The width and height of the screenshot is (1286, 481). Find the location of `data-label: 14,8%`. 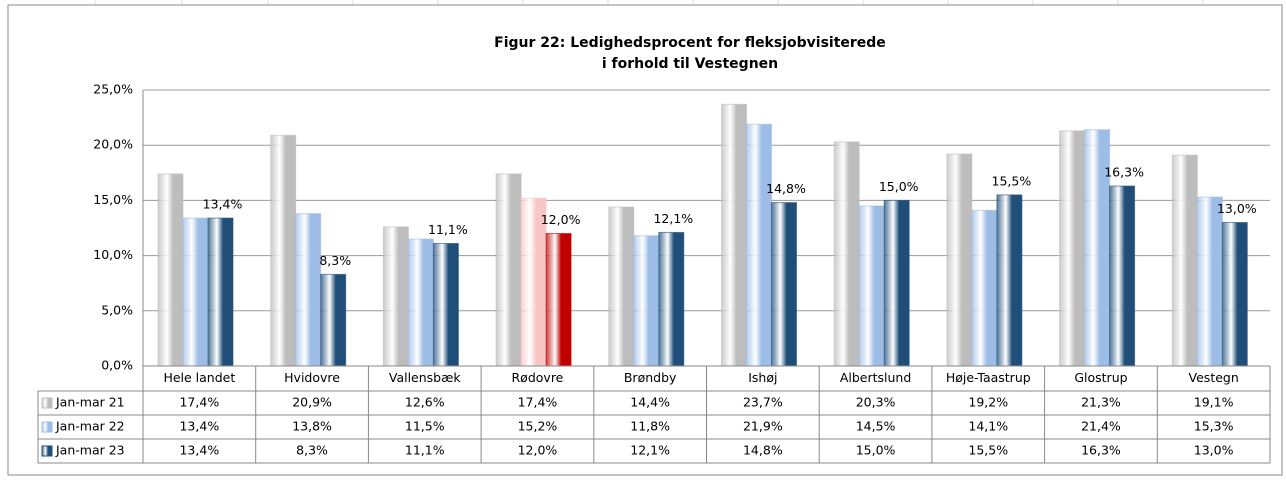

data-label: 14,8% is located at coordinates (786, 188).